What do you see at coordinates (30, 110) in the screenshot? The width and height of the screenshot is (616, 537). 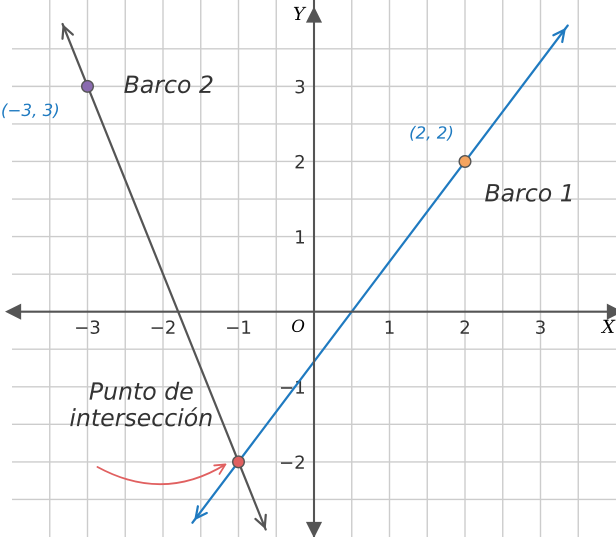 I see `annotation: (−3, 3)` at bounding box center [30, 110].